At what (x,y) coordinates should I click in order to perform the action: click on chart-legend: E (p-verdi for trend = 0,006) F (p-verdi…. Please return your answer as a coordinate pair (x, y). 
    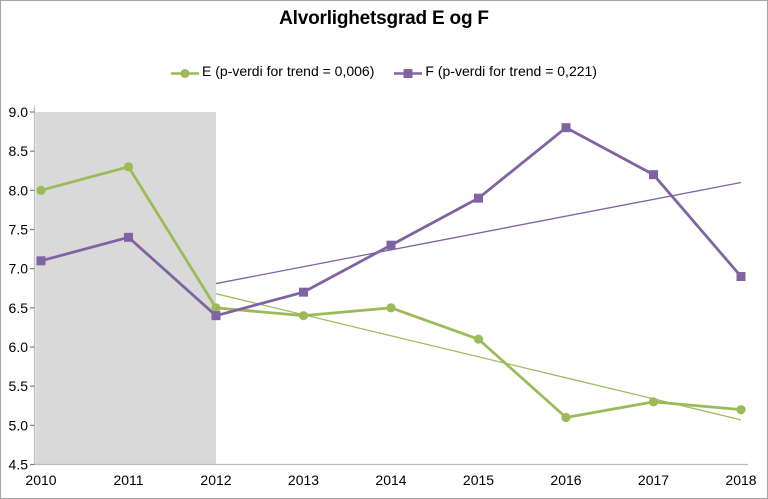
    Looking at the image, I should click on (384, 71).